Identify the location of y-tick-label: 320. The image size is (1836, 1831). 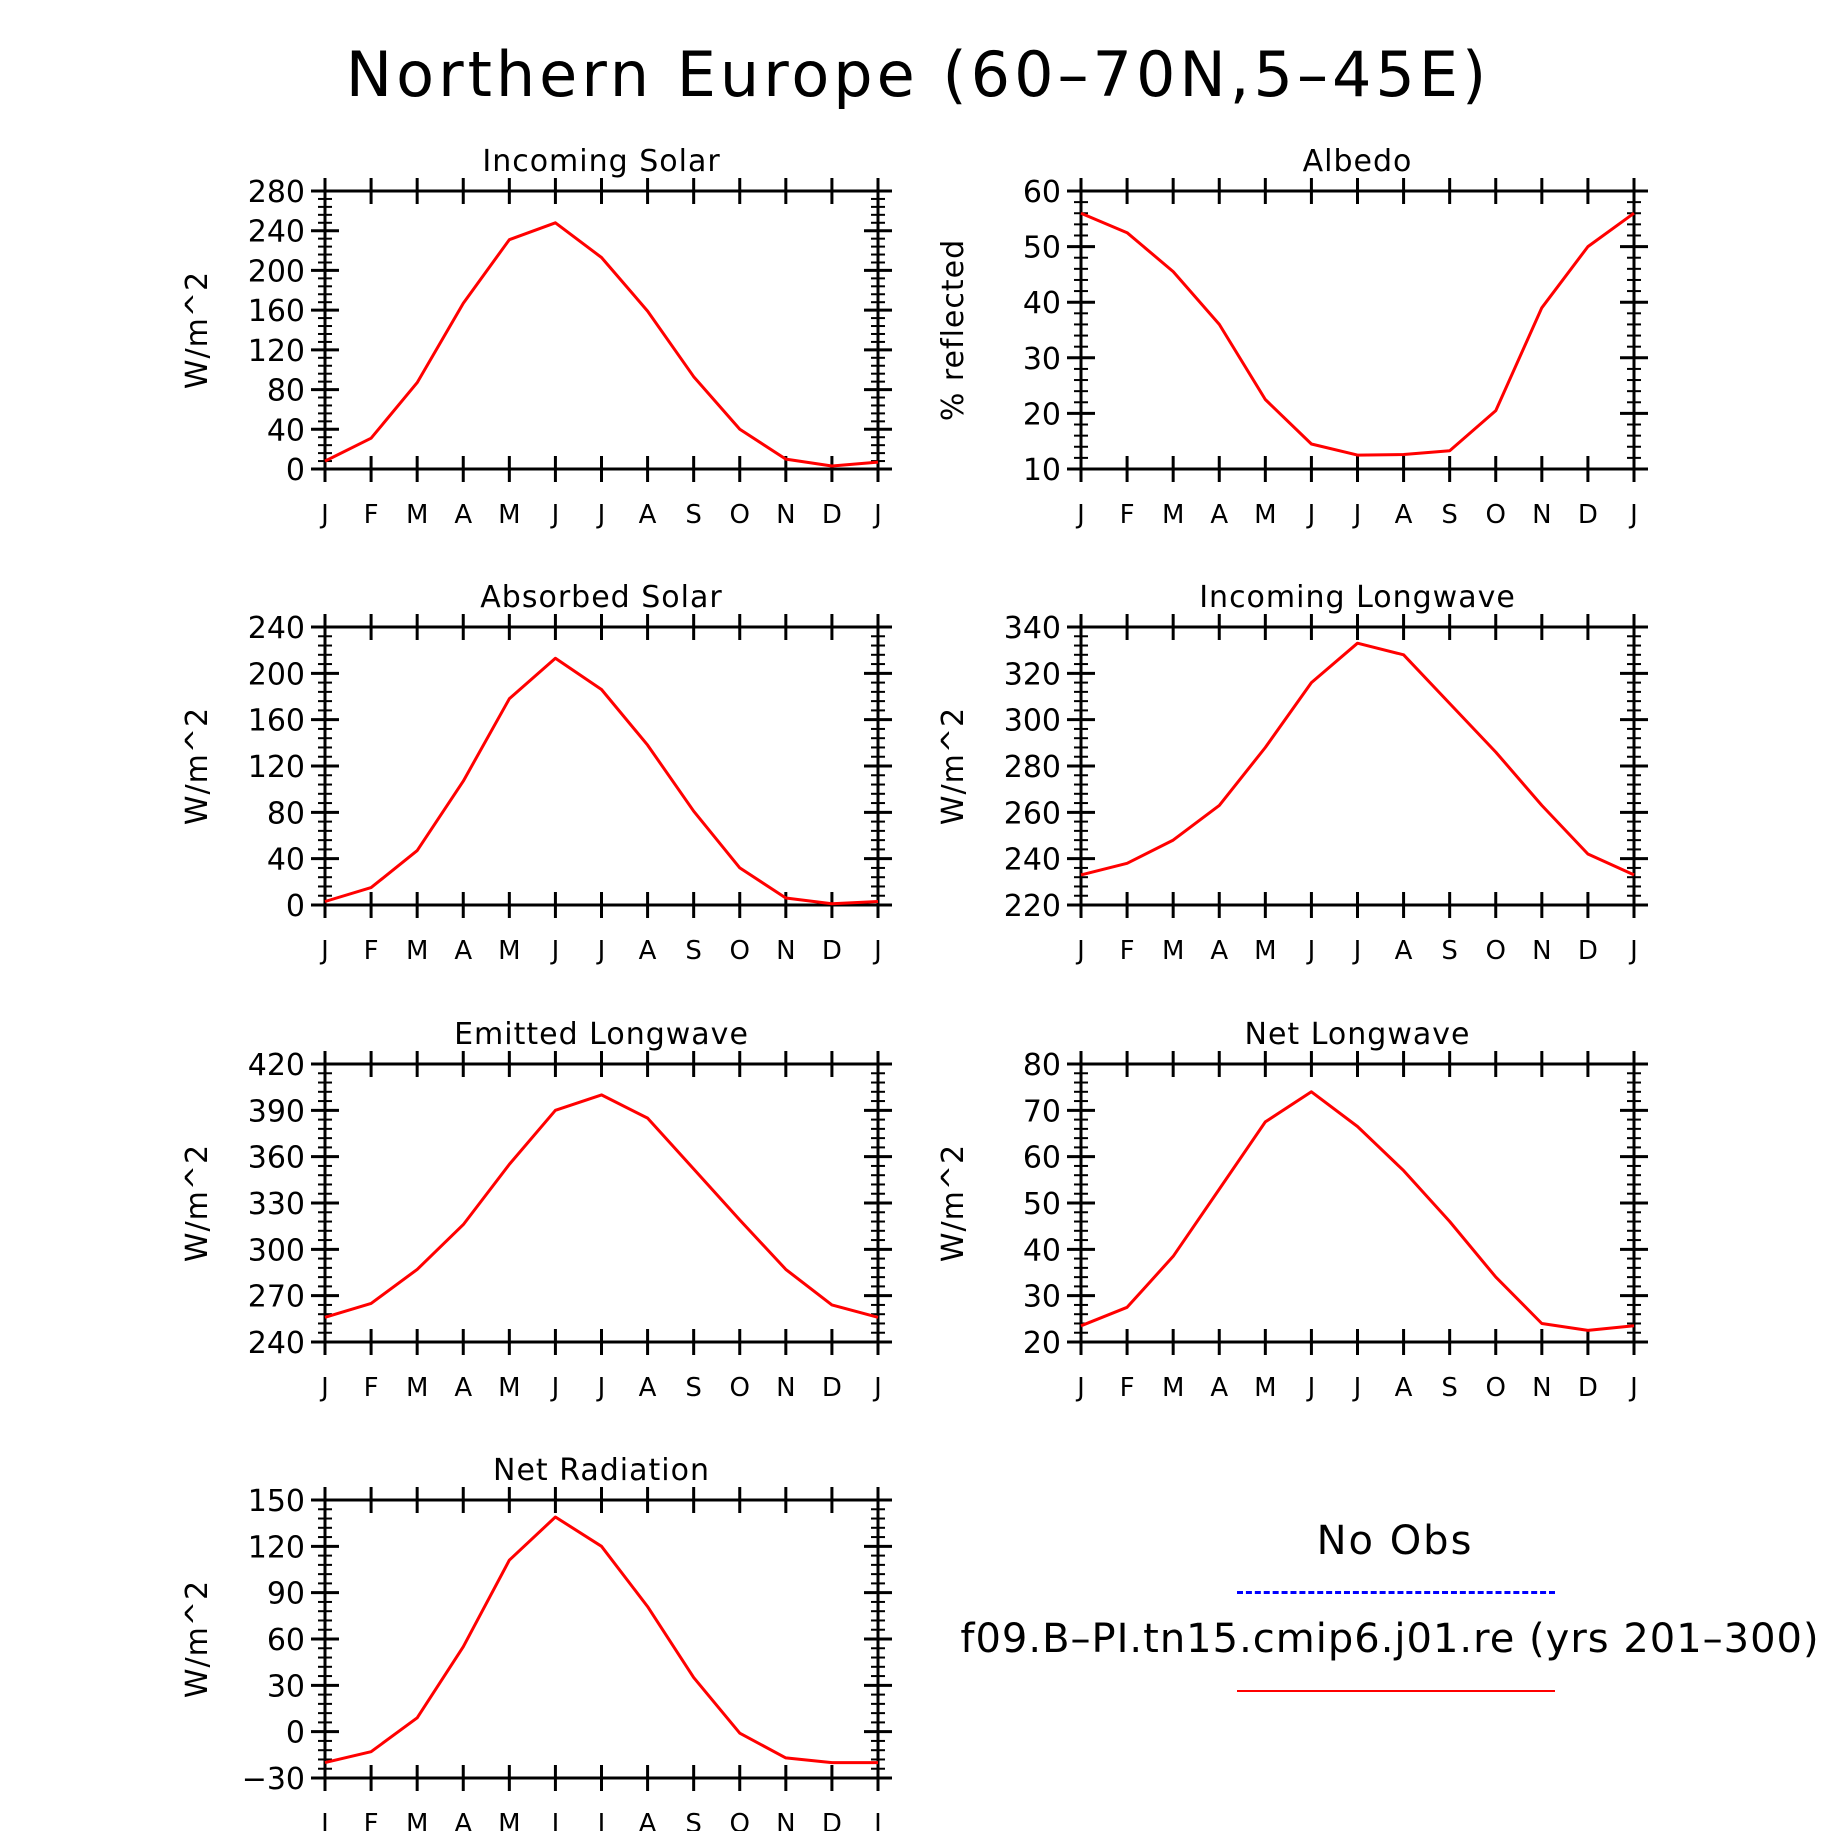
(1032, 674).